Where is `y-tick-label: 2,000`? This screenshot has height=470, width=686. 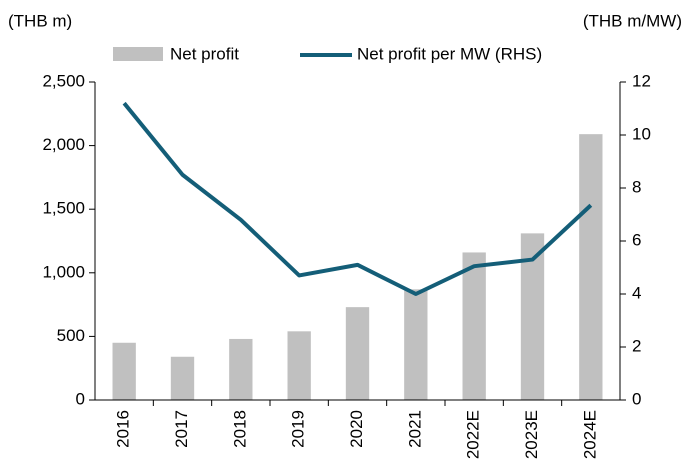 y-tick-label: 2,000 is located at coordinates (63, 144).